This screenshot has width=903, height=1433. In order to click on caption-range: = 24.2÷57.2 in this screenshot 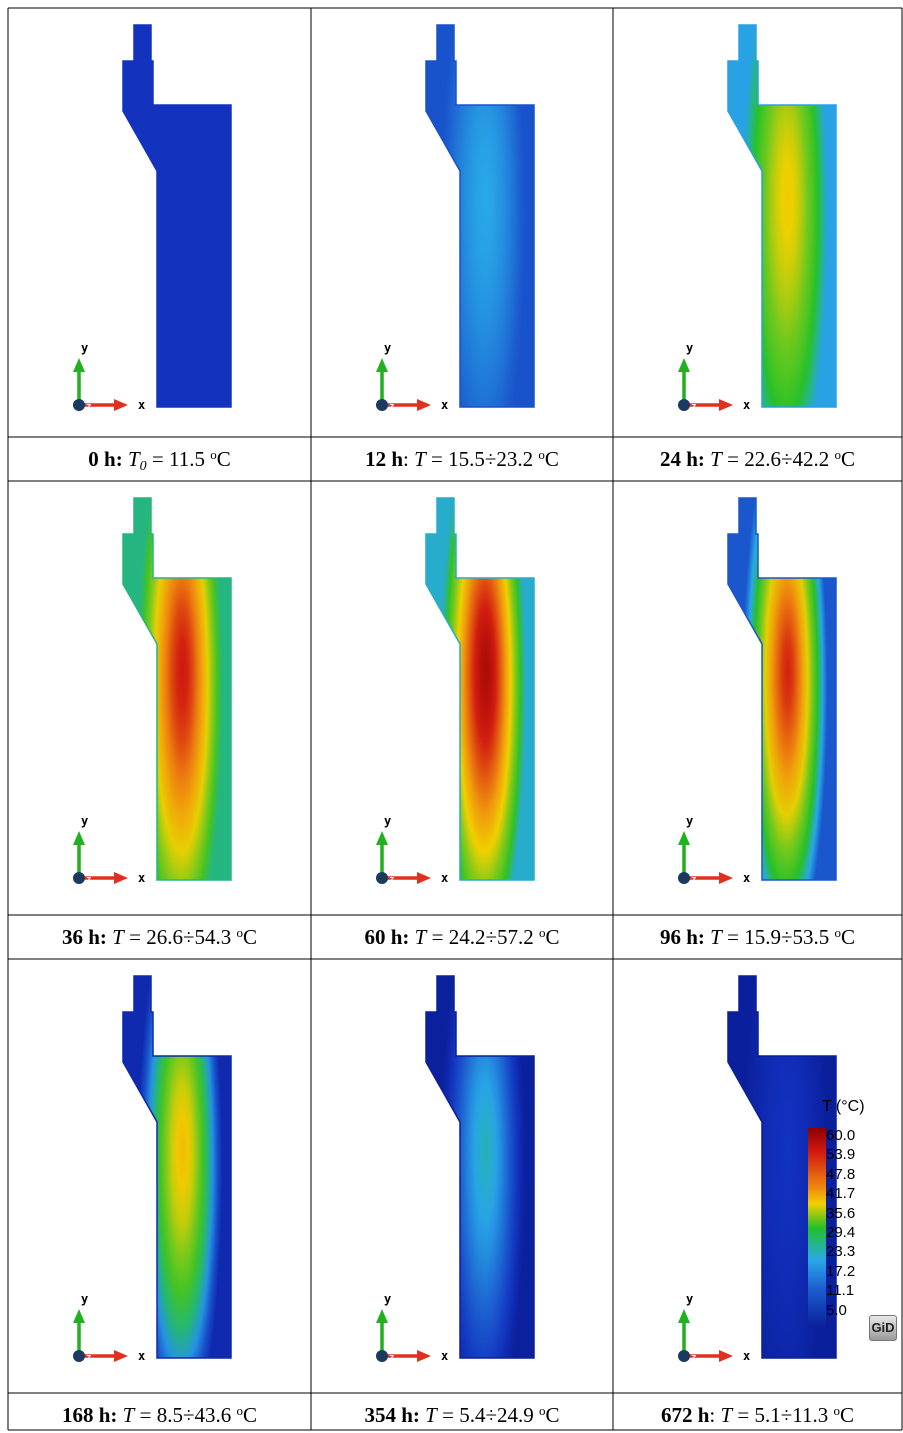, I will do `click(482, 937)`.